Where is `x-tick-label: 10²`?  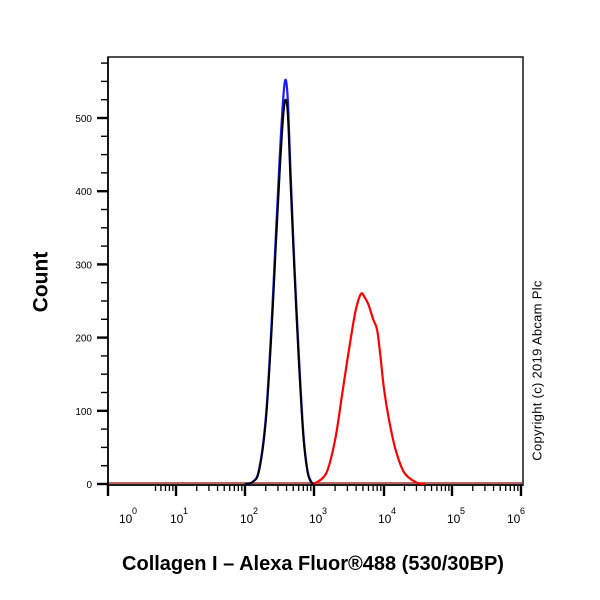
x-tick-label: 10² is located at coordinates (249, 516).